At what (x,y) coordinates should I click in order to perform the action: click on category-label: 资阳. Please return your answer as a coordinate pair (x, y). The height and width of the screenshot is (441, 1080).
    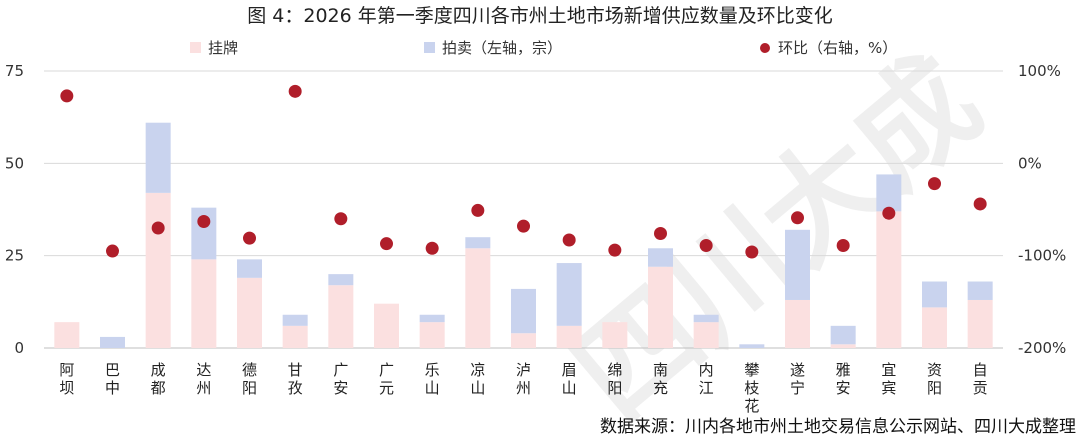
    Looking at the image, I should click on (934, 379).